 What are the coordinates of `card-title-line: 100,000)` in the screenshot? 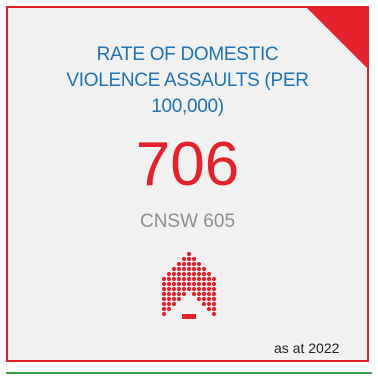 It's located at (187, 106).